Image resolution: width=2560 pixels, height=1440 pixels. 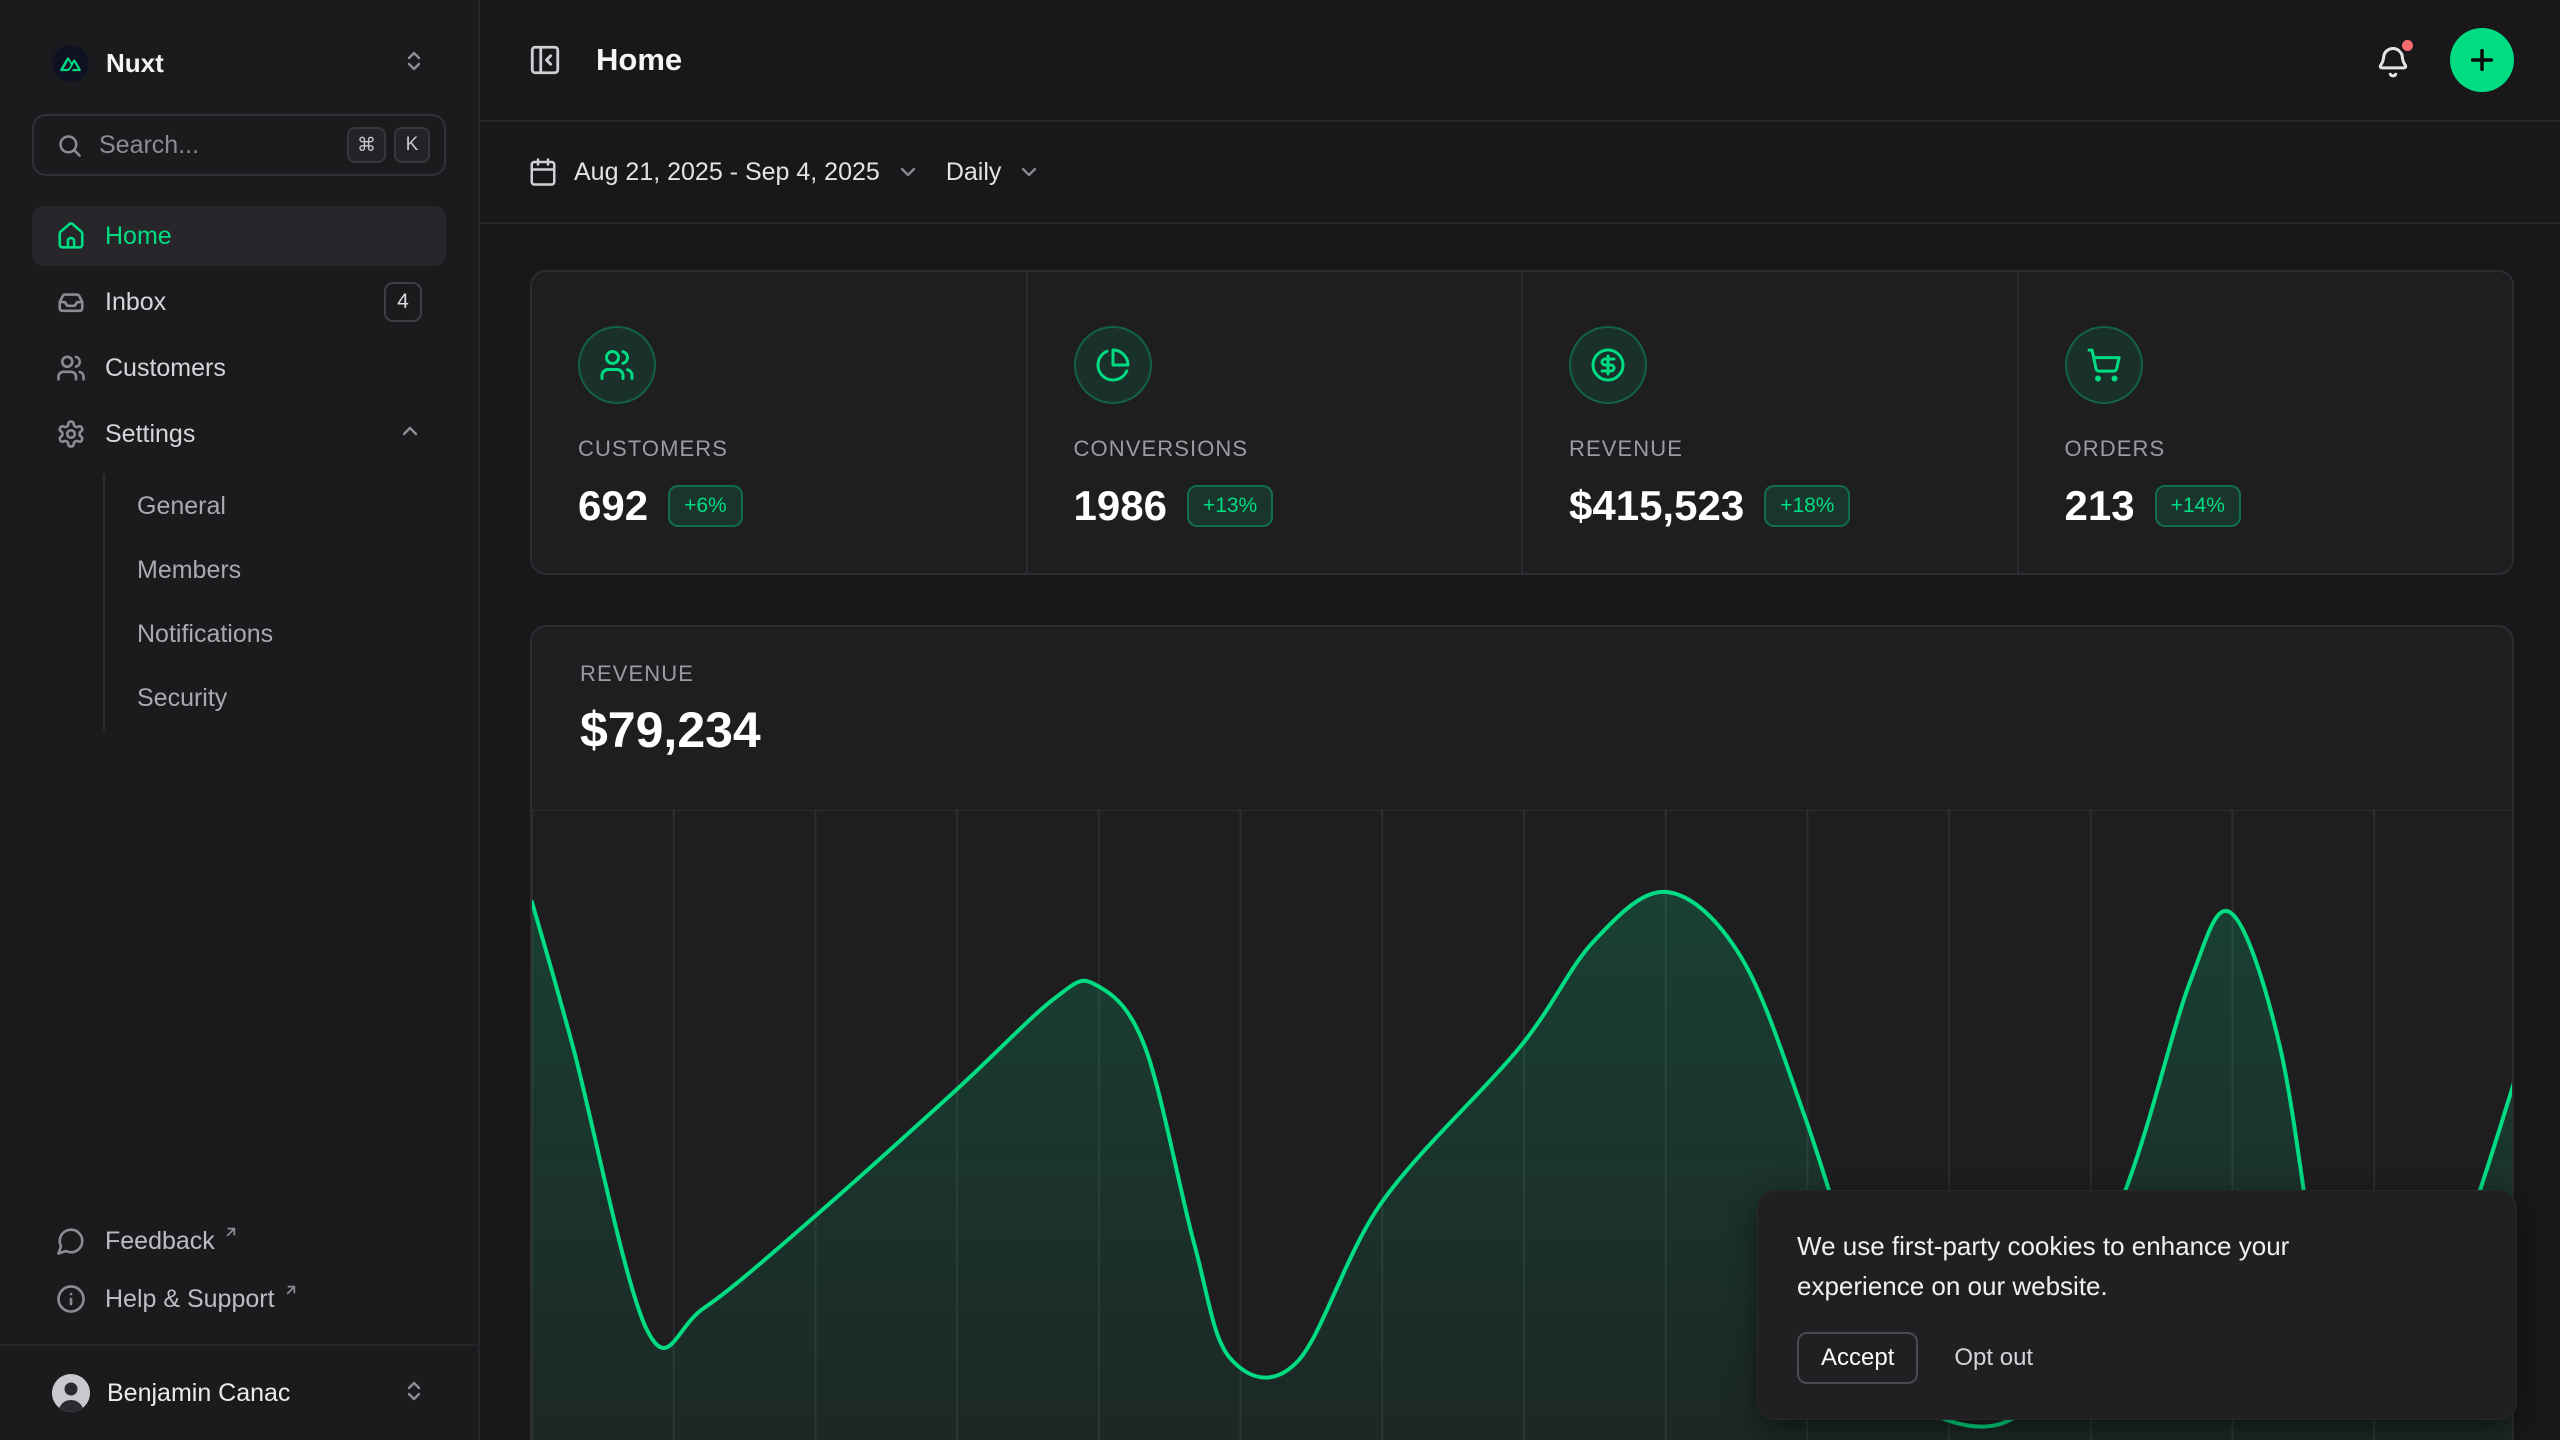 I want to click on subnav-label: Security, so click(x=182, y=697).